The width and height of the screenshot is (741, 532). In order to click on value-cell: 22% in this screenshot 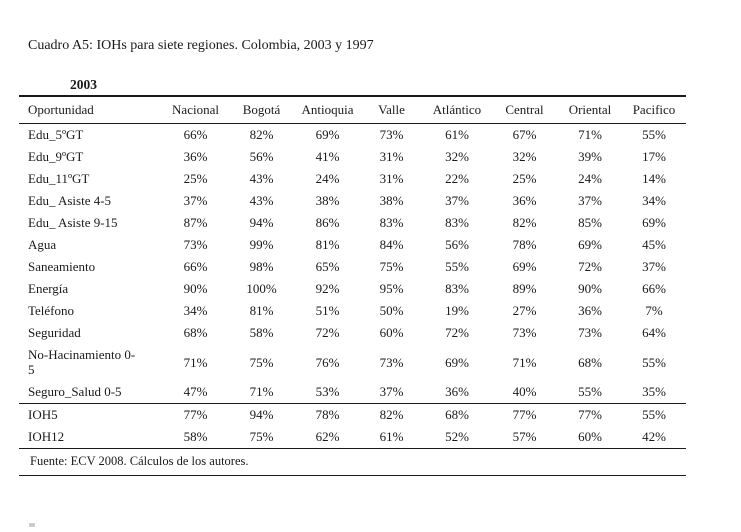, I will do `click(457, 178)`.